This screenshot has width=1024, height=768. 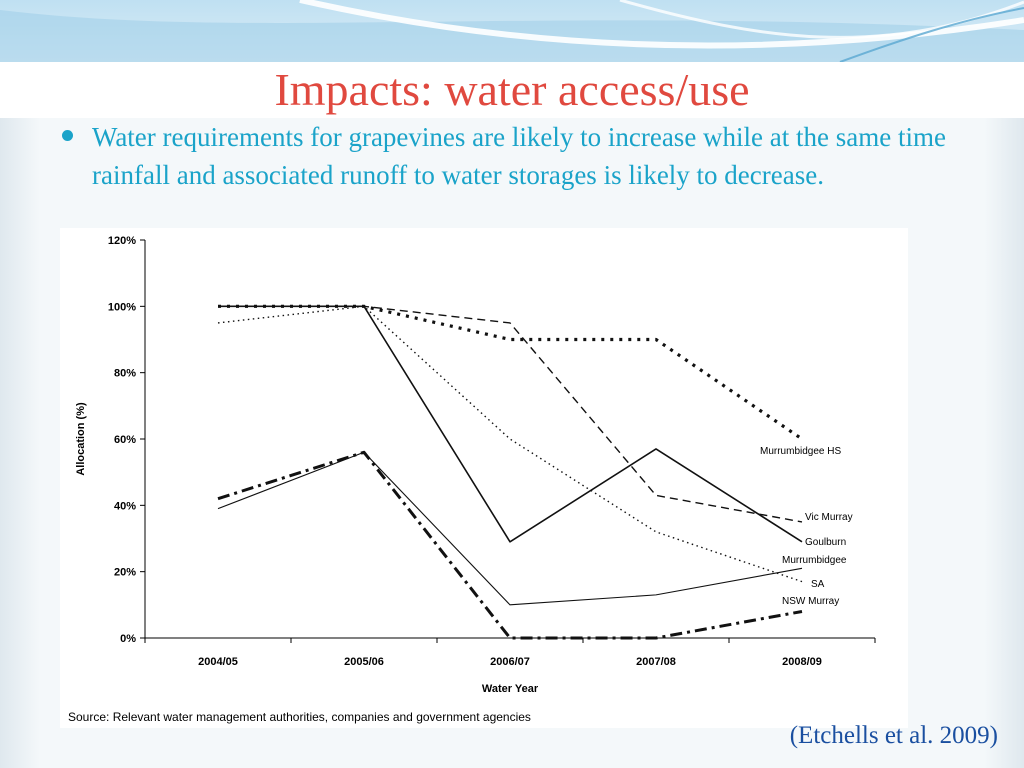 What do you see at coordinates (122, 307) in the screenshot?
I see `y-tick-label: 100%` at bounding box center [122, 307].